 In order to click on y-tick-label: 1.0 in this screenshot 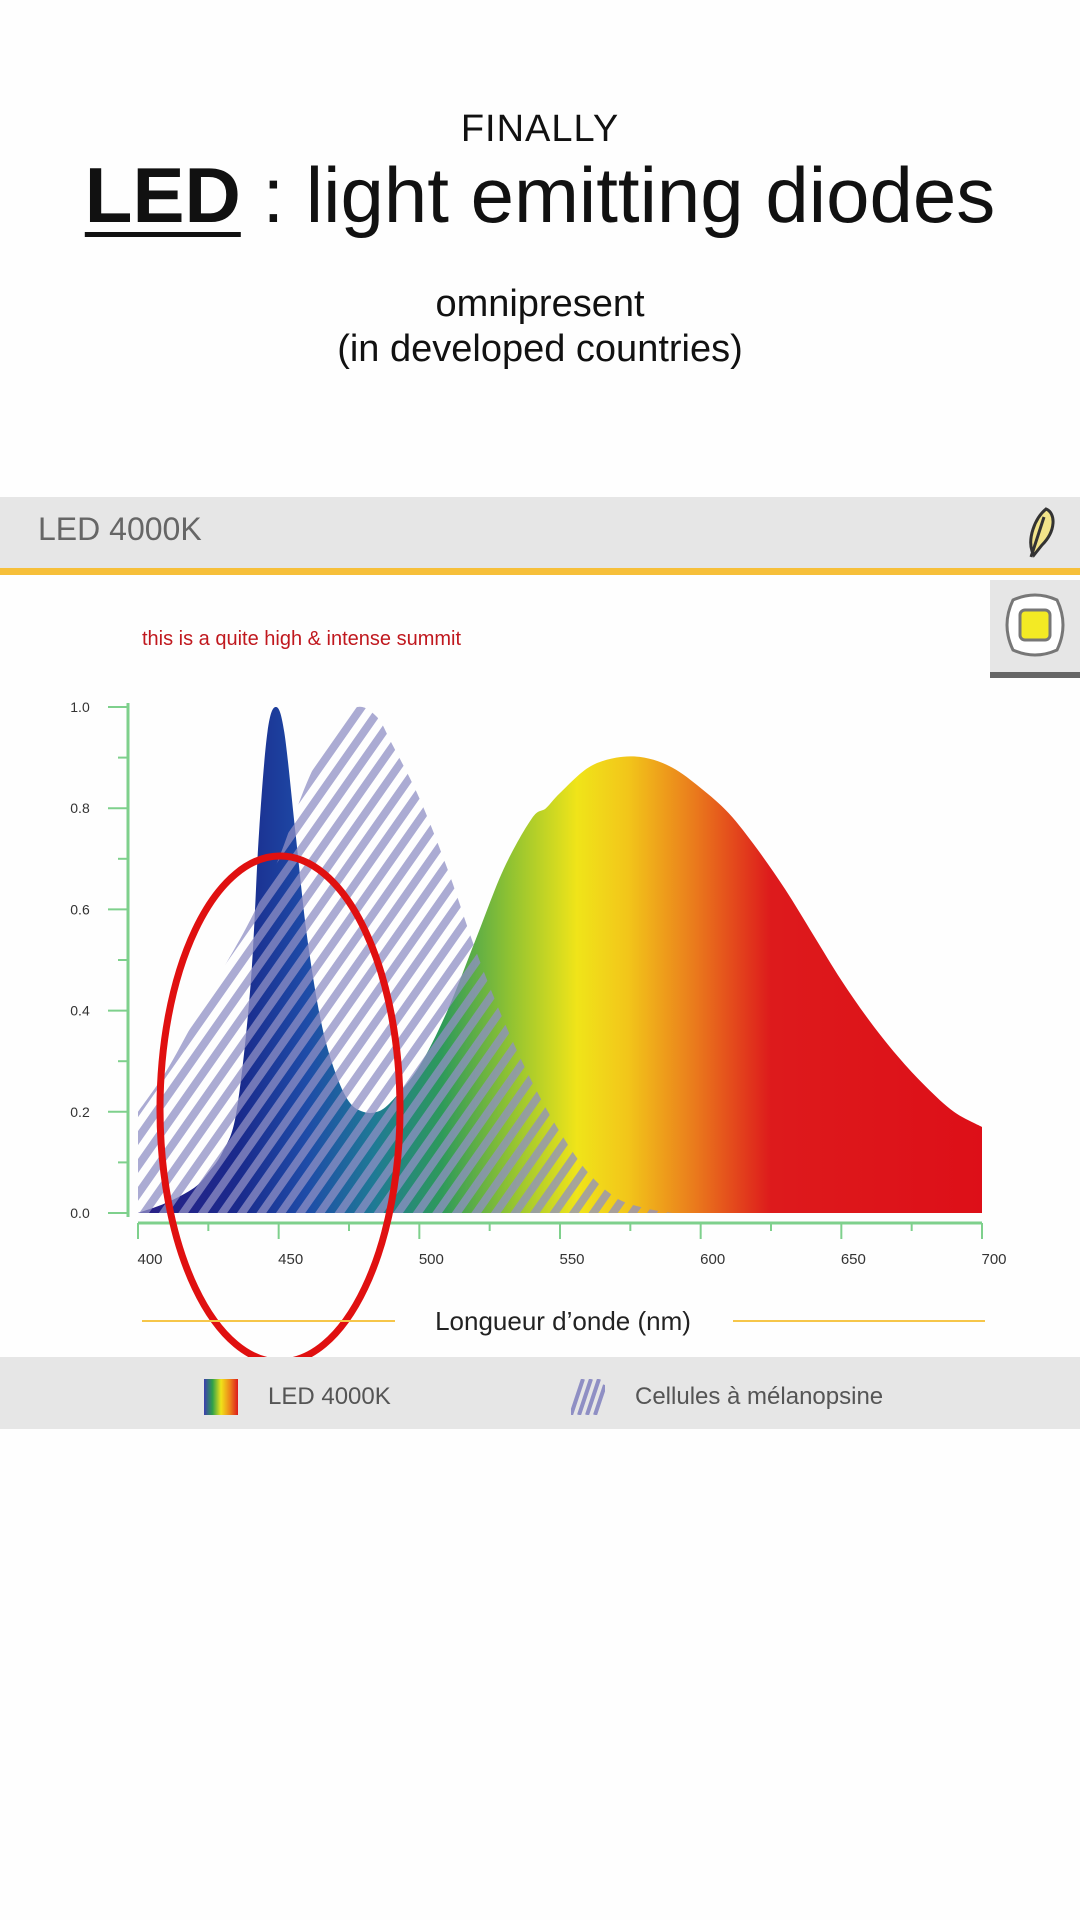, I will do `click(80, 707)`.